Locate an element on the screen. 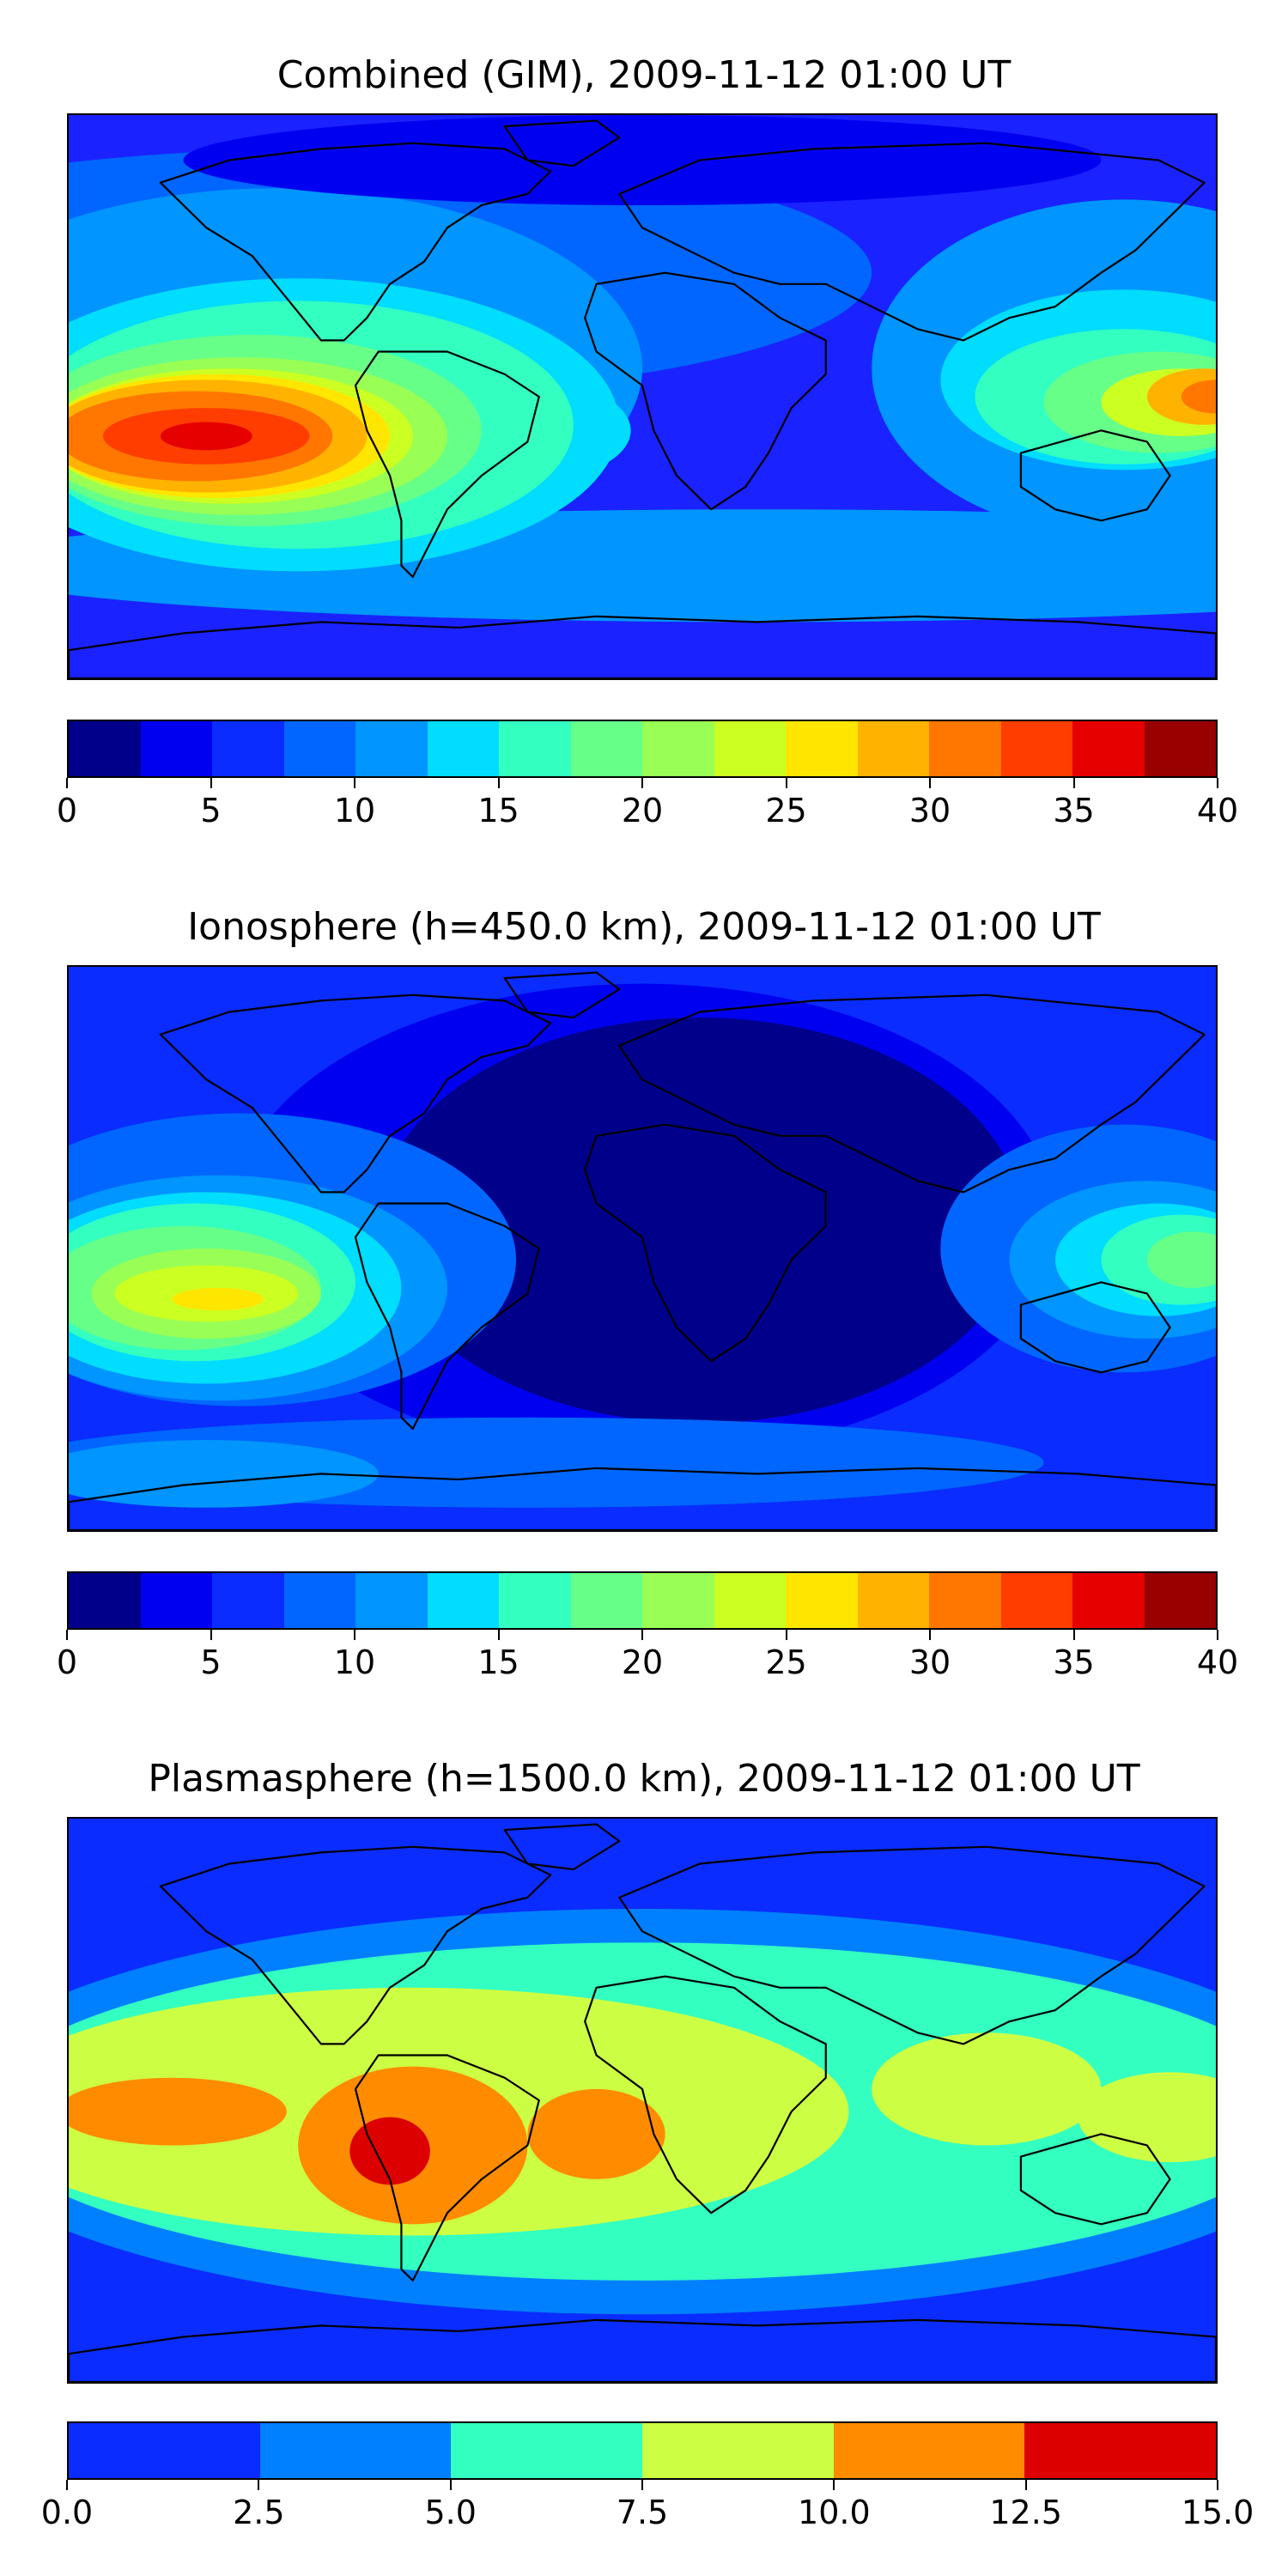 Image resolution: width=1288 pixels, height=2576 pixels. tick-label: 12.5 is located at coordinates (1025, 2513).